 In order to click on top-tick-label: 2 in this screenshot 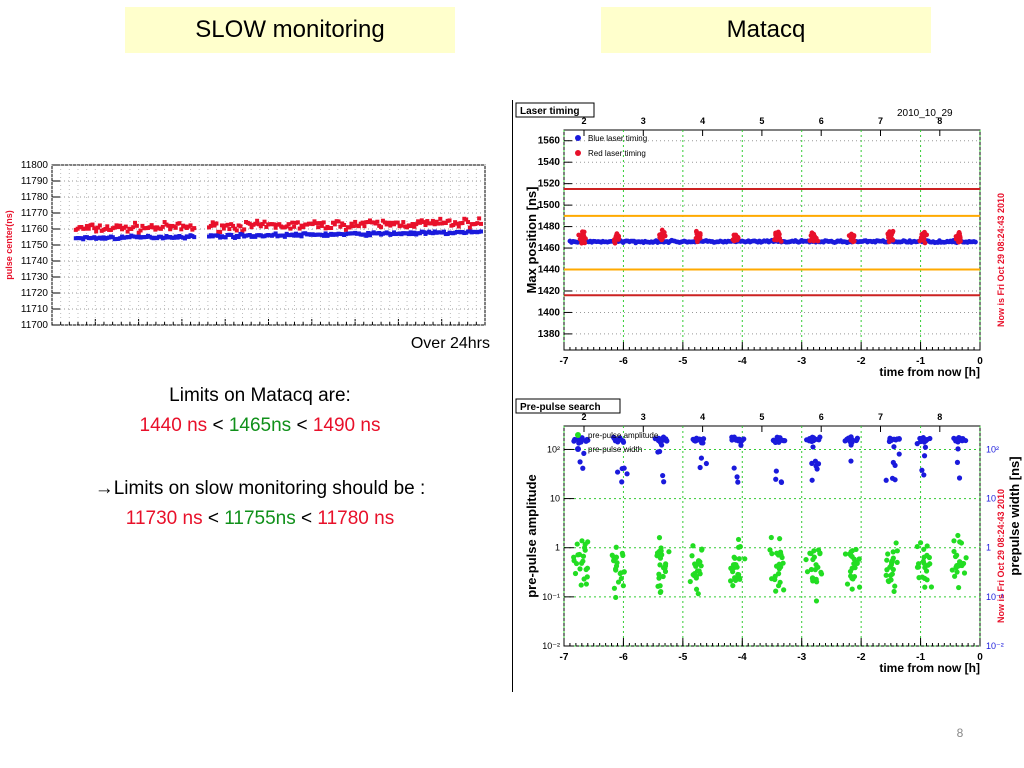, I will do `click(583, 121)`.